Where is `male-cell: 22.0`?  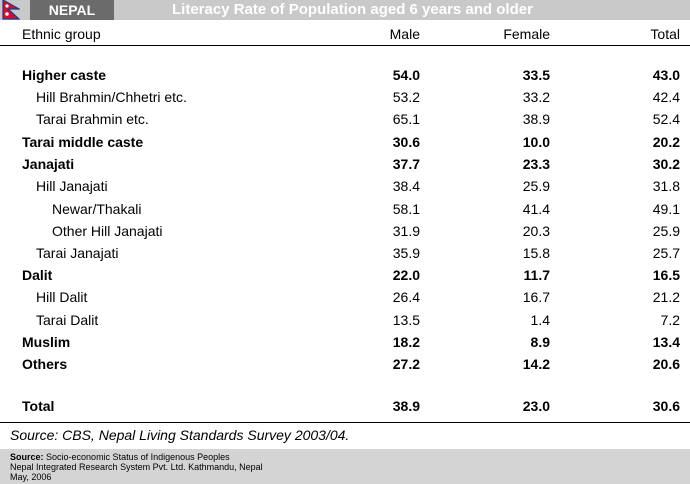
male-cell: 22.0 is located at coordinates (406, 275).